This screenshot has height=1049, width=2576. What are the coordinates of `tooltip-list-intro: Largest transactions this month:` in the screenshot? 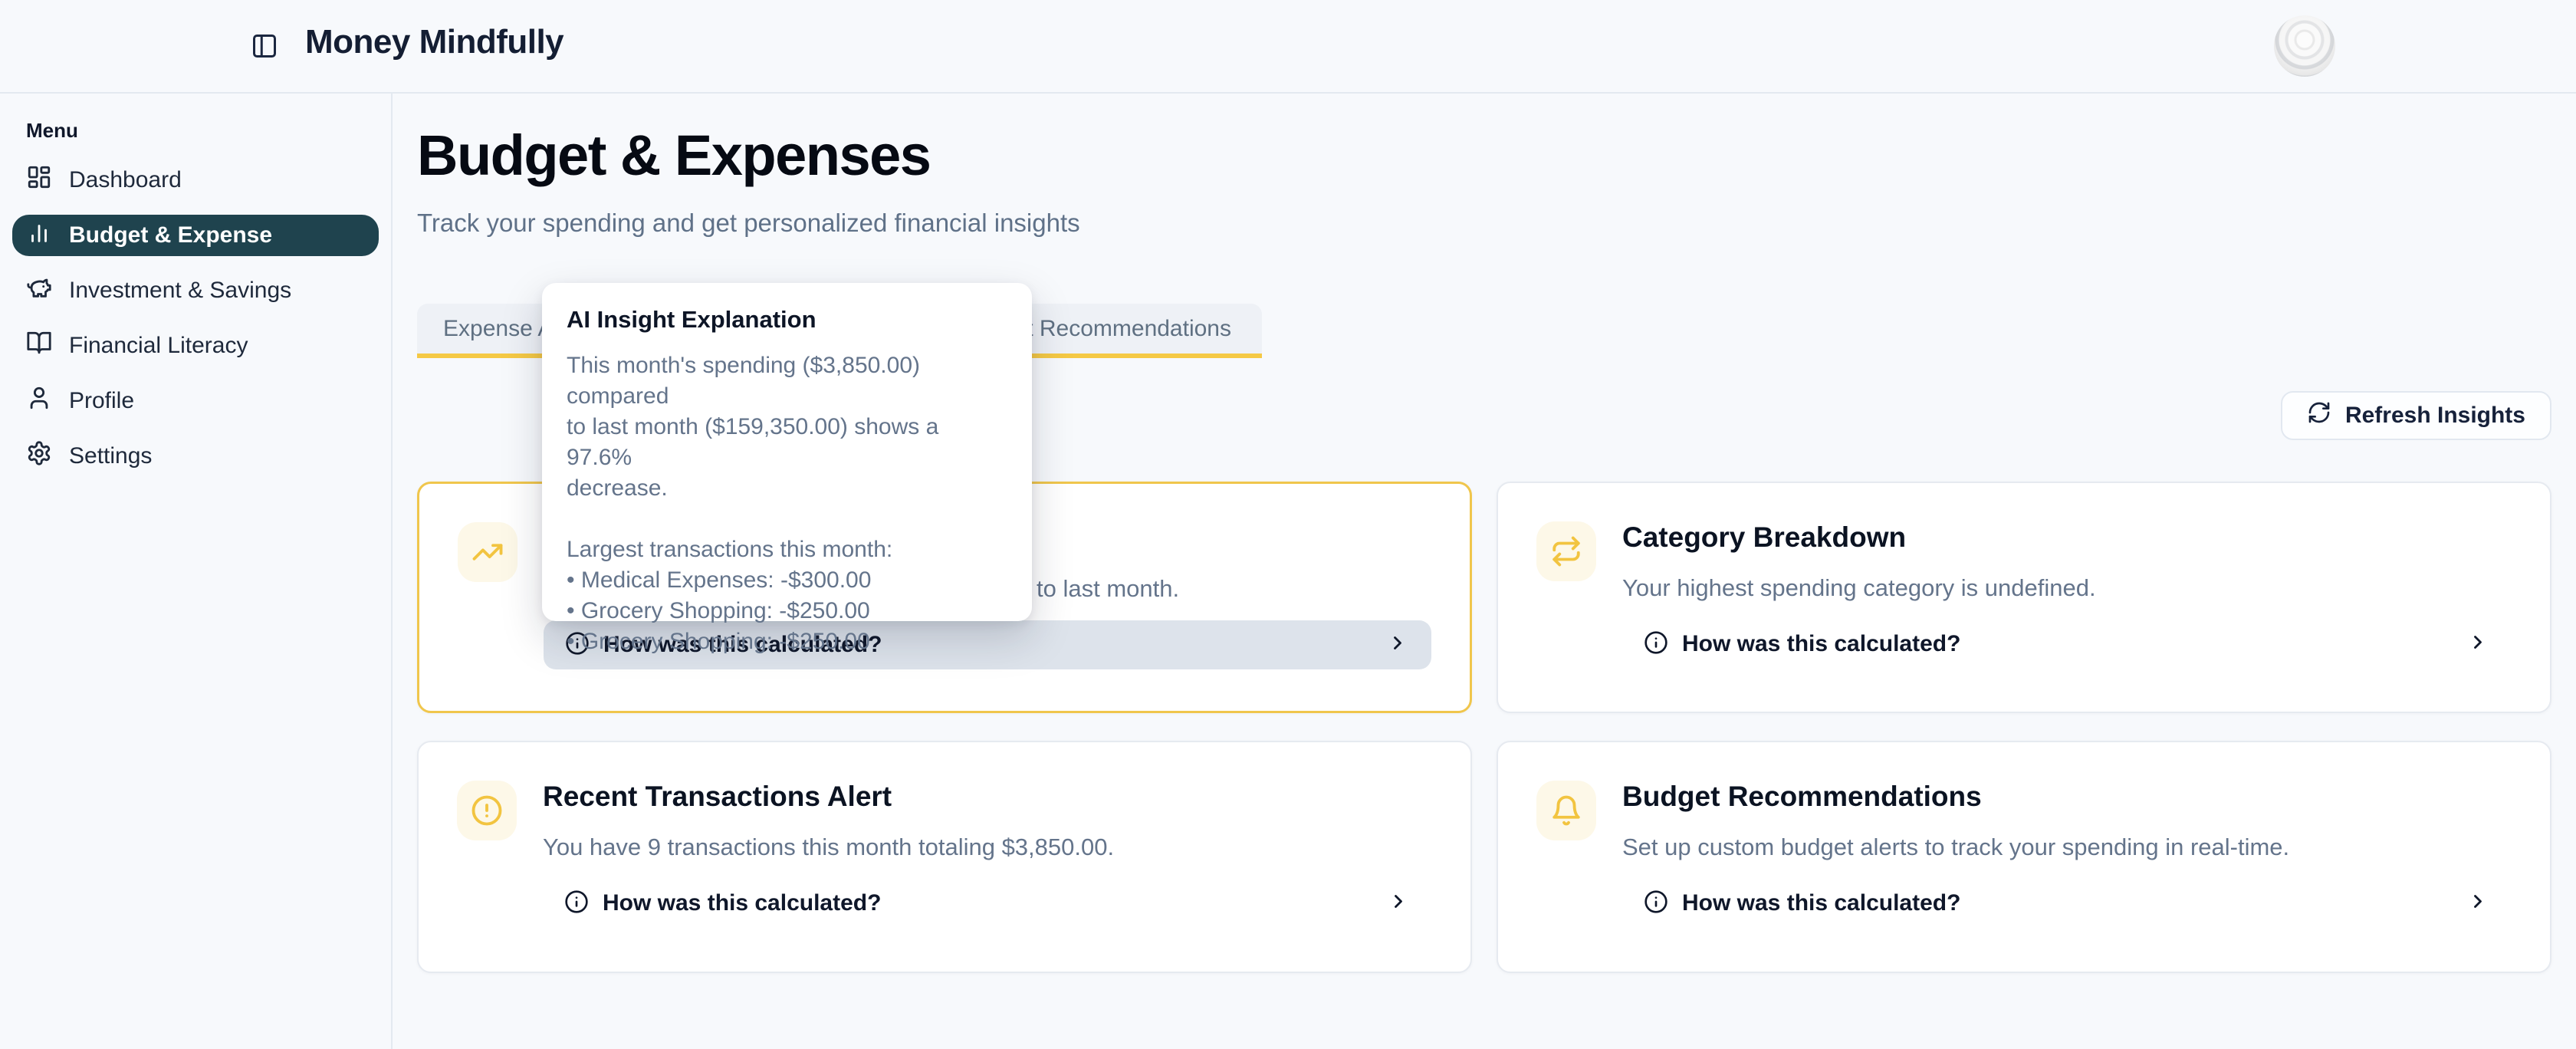 It's located at (730, 549).